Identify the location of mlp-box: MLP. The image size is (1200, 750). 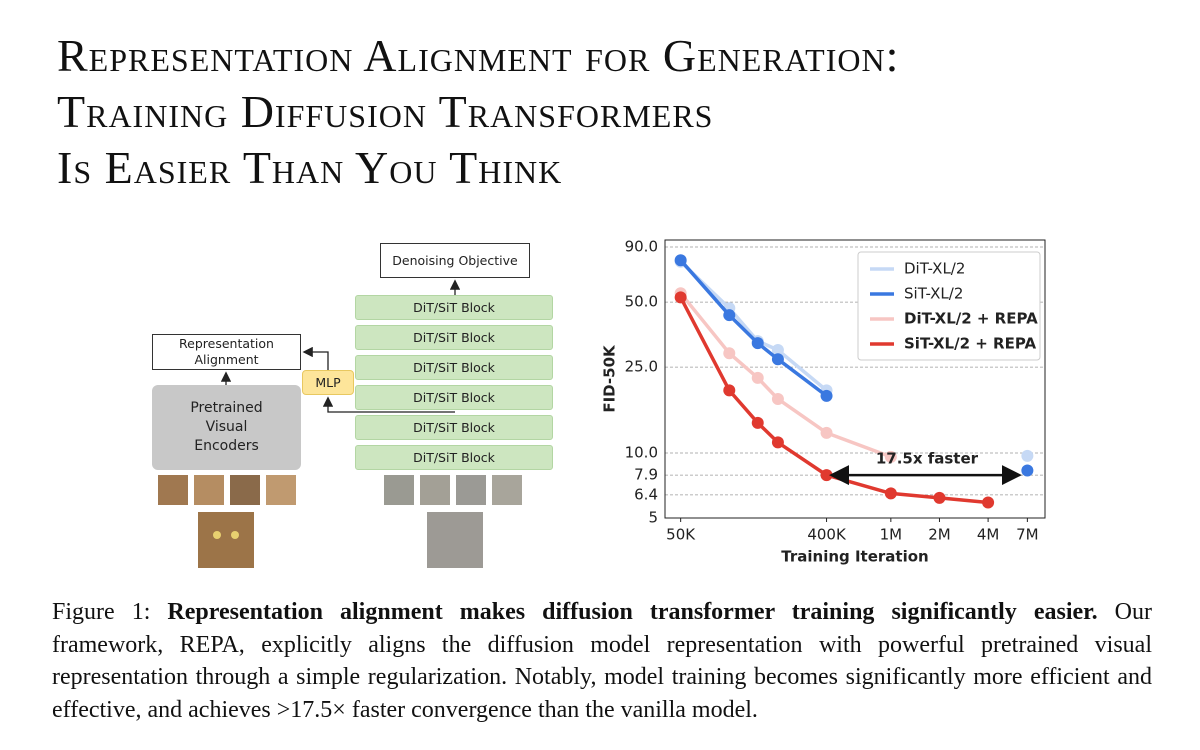
(328, 382).